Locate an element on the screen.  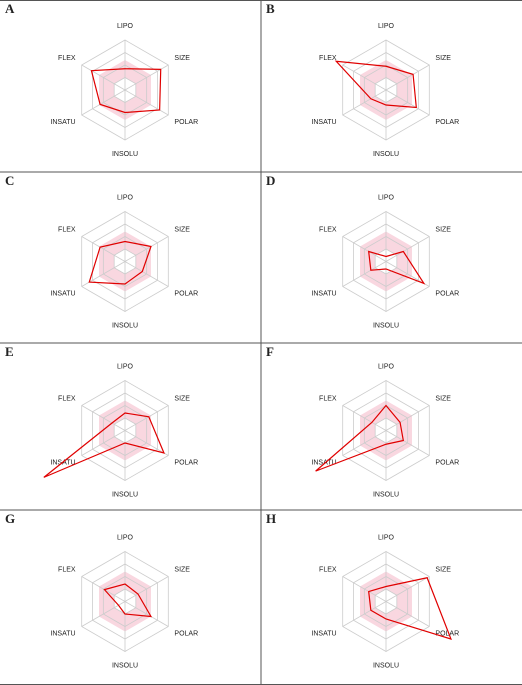
panel-label: E is located at coordinates (9, 351).